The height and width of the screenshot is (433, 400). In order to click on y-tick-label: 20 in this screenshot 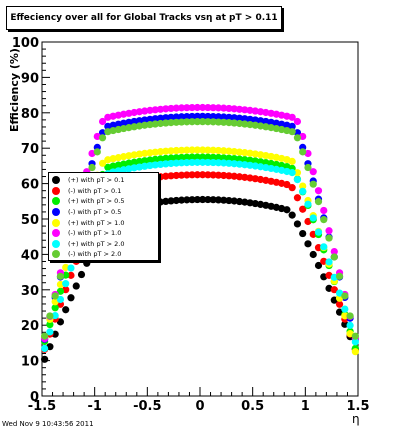, I will do `click(30, 326)`.